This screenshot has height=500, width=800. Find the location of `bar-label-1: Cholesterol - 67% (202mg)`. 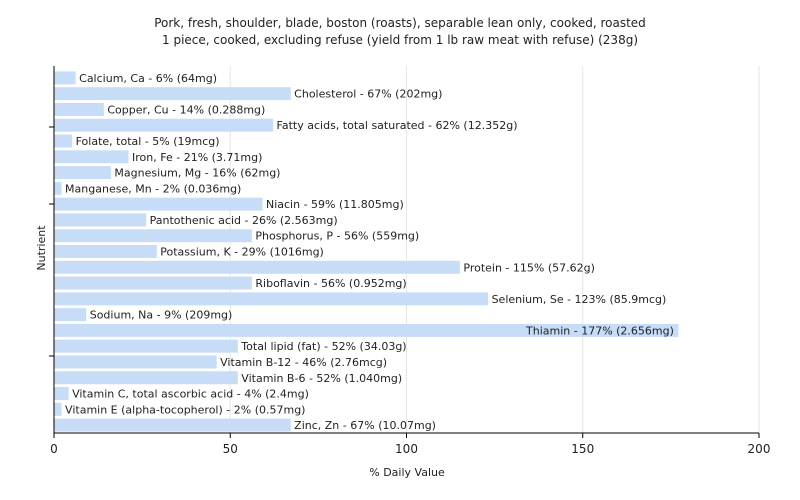

bar-label-1: Cholesterol - 67% (202mg) is located at coordinates (368, 94).